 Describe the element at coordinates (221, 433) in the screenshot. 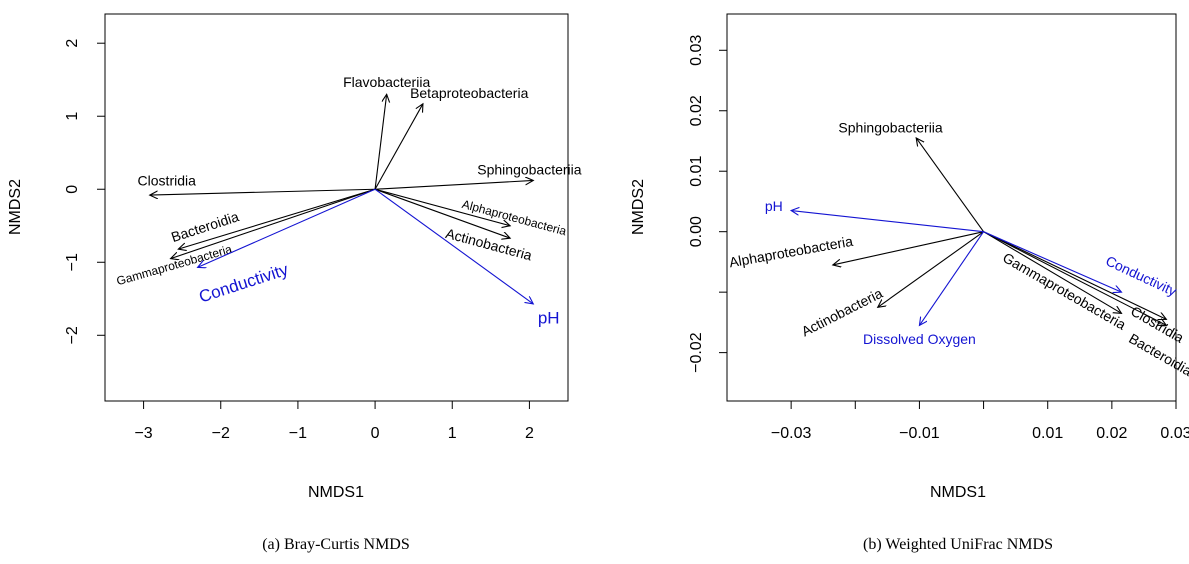

I see `x-tick-label: −2` at that location.